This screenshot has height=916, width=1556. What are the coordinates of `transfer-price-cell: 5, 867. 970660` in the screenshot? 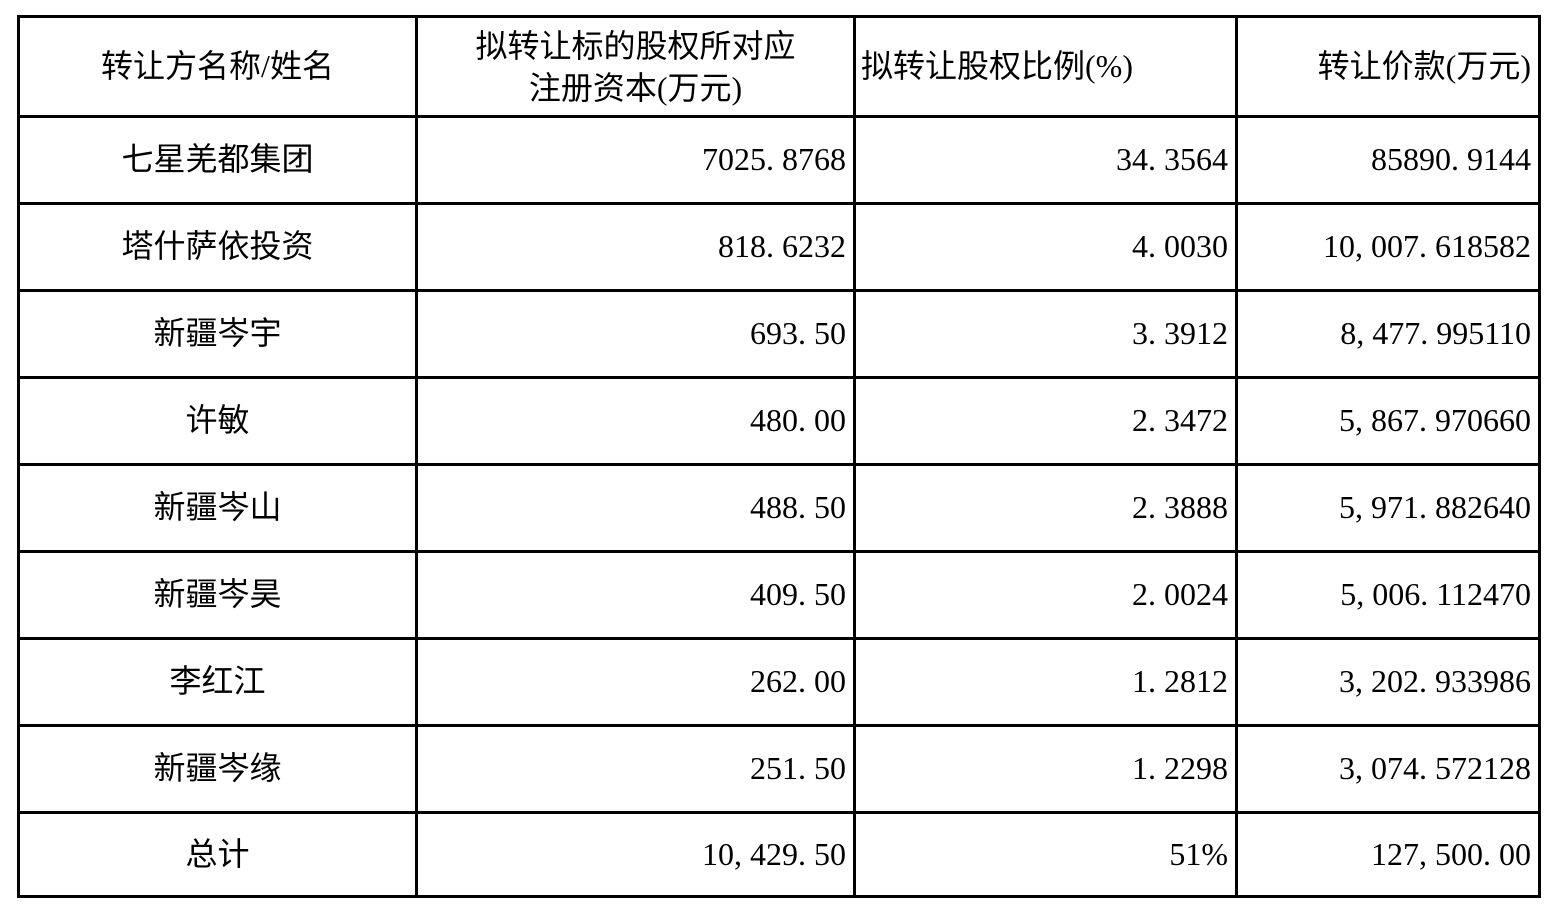 It's located at (1388, 421).